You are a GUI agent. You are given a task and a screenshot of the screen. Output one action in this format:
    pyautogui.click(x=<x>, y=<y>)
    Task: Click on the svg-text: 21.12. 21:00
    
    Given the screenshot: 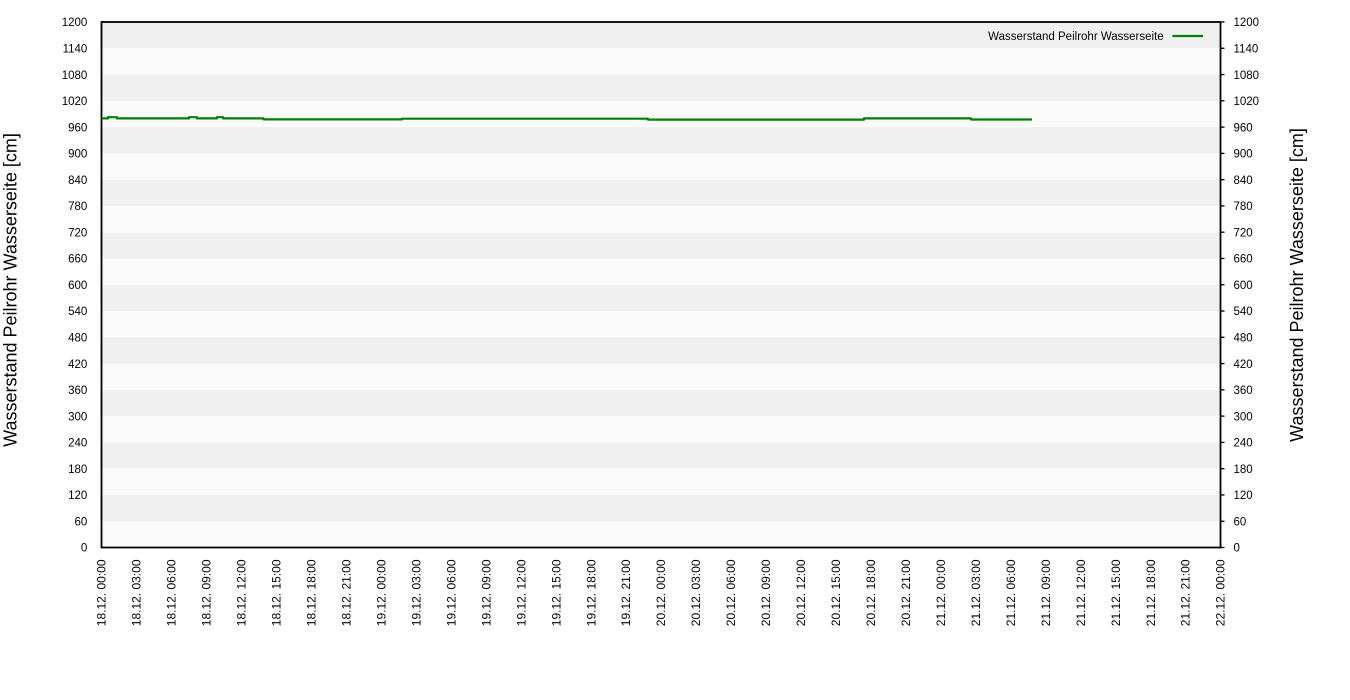 What is the action you would take?
    pyautogui.click(x=1186, y=592)
    